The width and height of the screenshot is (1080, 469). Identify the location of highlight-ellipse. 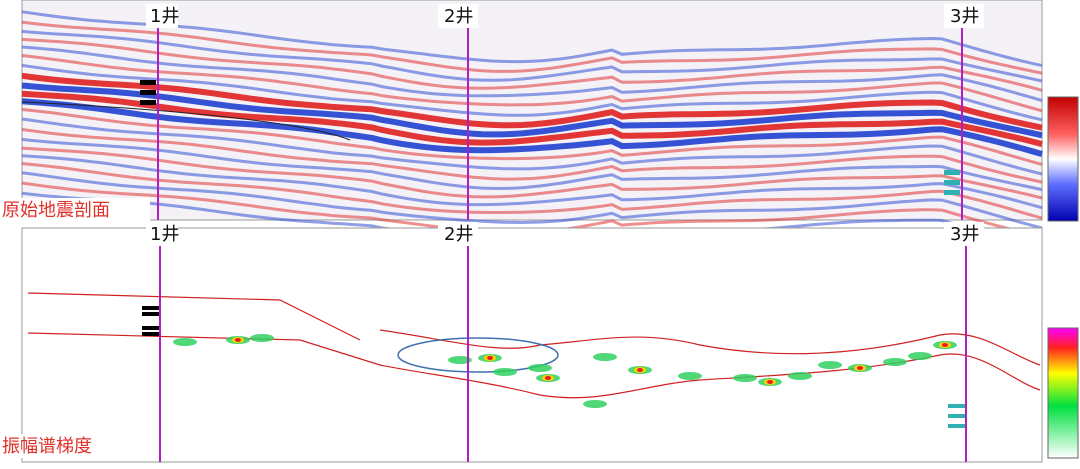
(478, 355).